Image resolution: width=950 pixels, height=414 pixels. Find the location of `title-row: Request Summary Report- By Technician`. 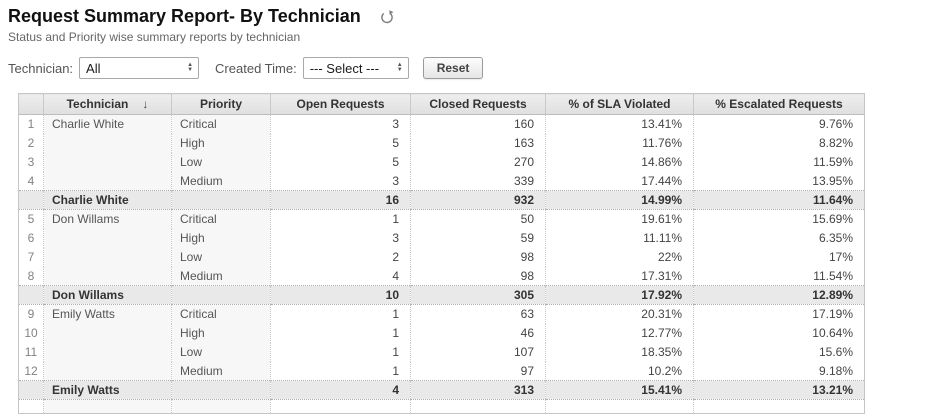

title-row: Request Summary Report- By Technician is located at coordinates (479, 16).